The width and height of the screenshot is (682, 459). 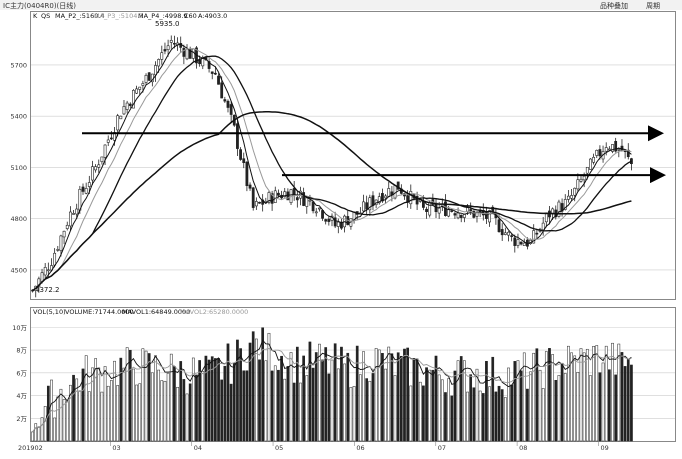 I want to click on price-tick-label: 5400, so click(x=18, y=117).